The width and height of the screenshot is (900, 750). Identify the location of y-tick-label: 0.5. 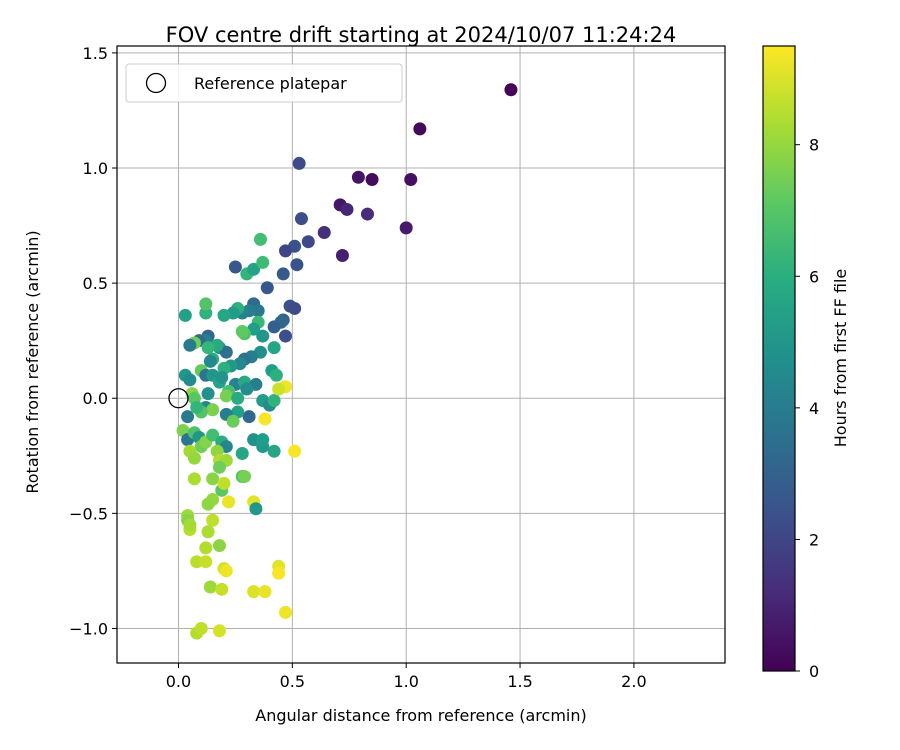
(95, 283).